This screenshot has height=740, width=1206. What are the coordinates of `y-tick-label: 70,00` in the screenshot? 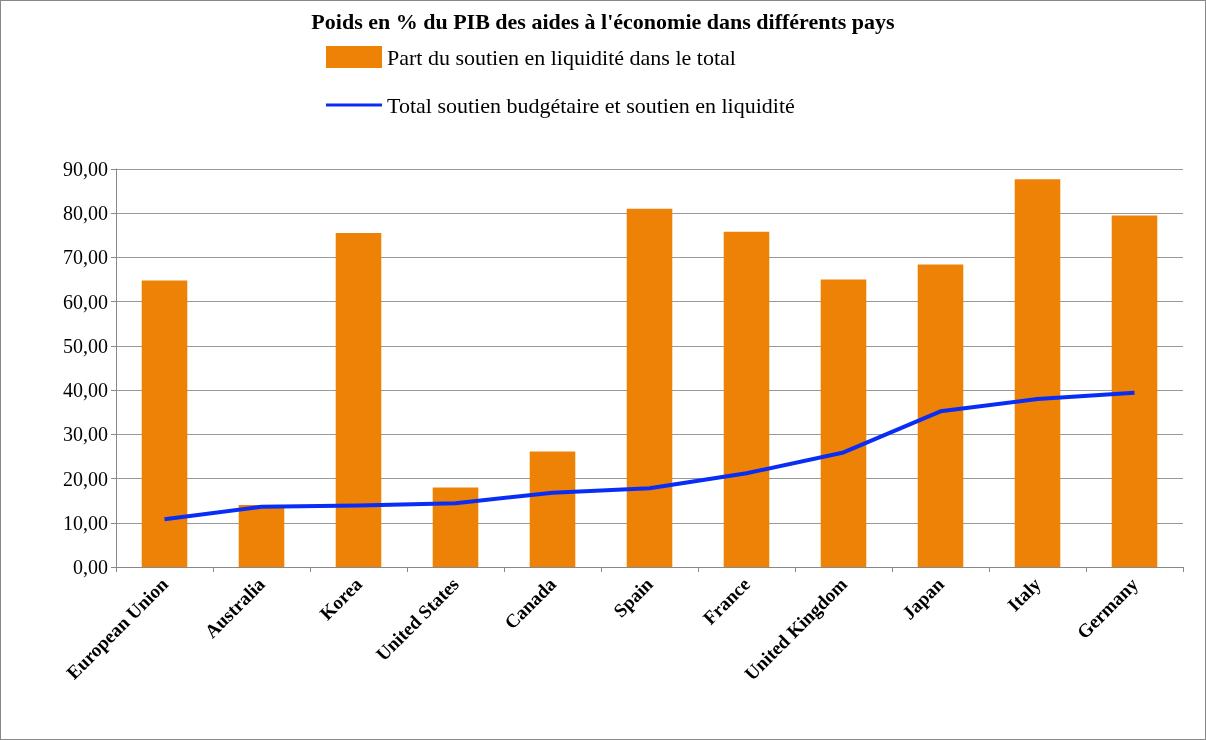 It's located at (85, 257).